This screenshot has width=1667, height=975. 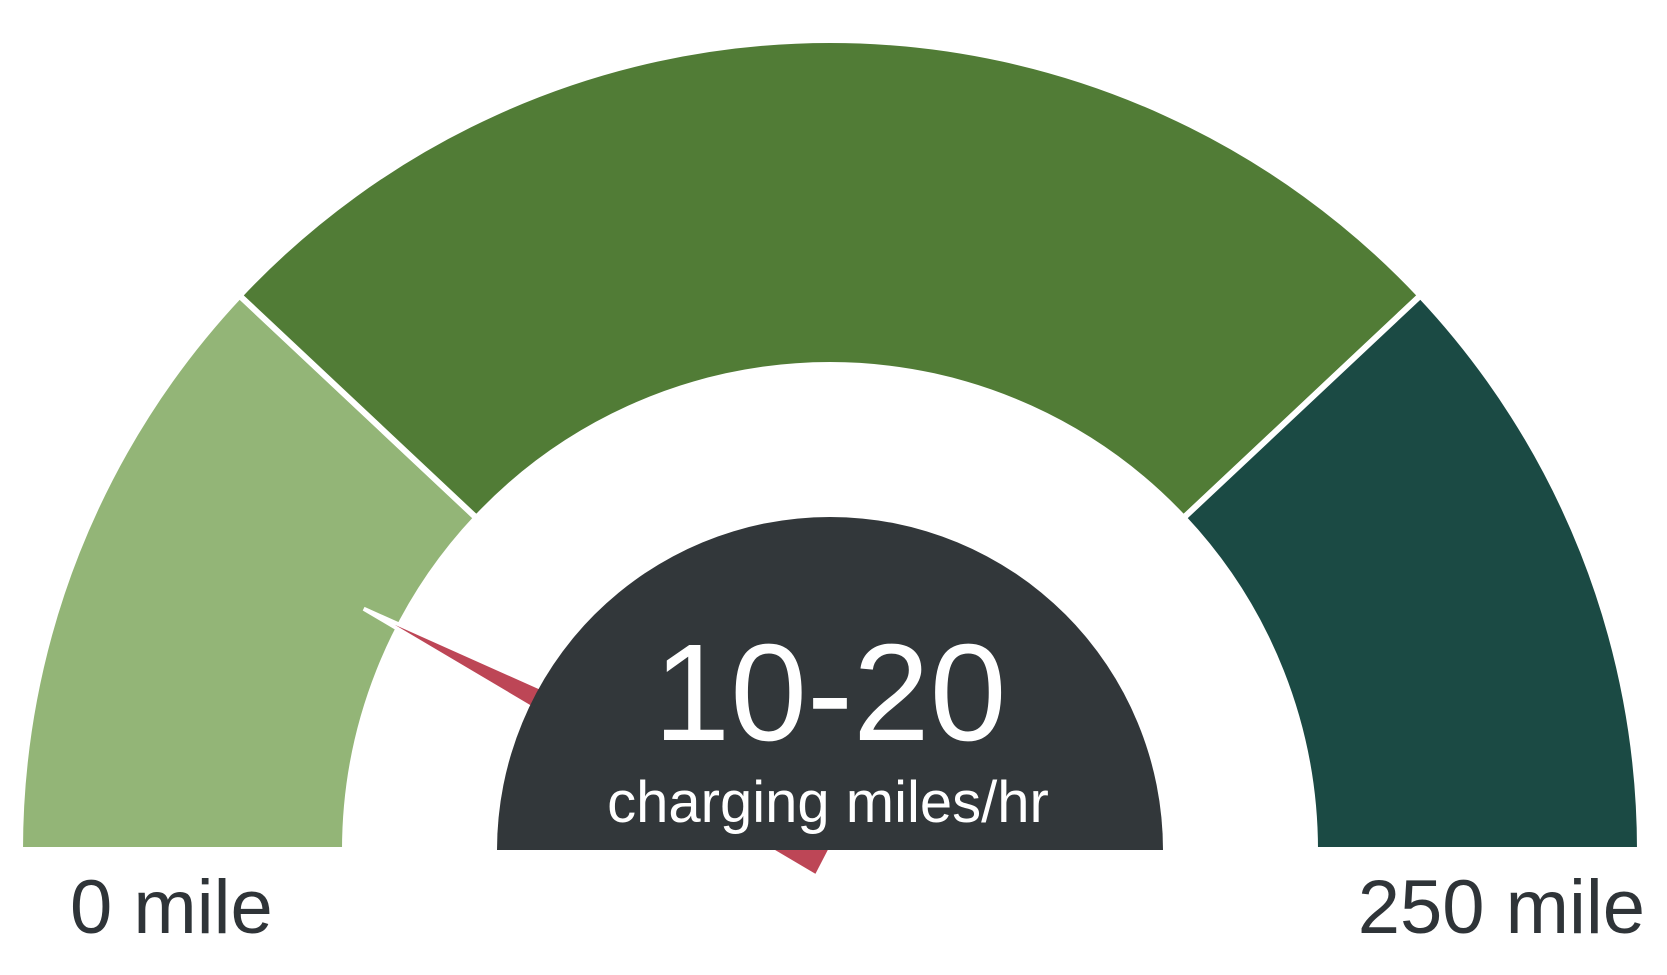 I want to click on max-label: 250 mile, so click(x=1501, y=907).